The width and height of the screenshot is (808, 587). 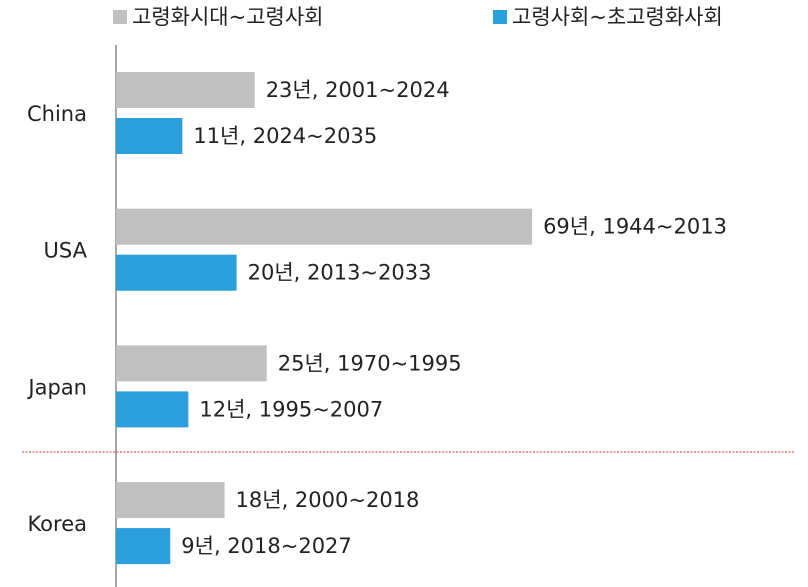 What do you see at coordinates (266, 546) in the screenshot?
I see `value-label: 9년, 2018~2027` at bounding box center [266, 546].